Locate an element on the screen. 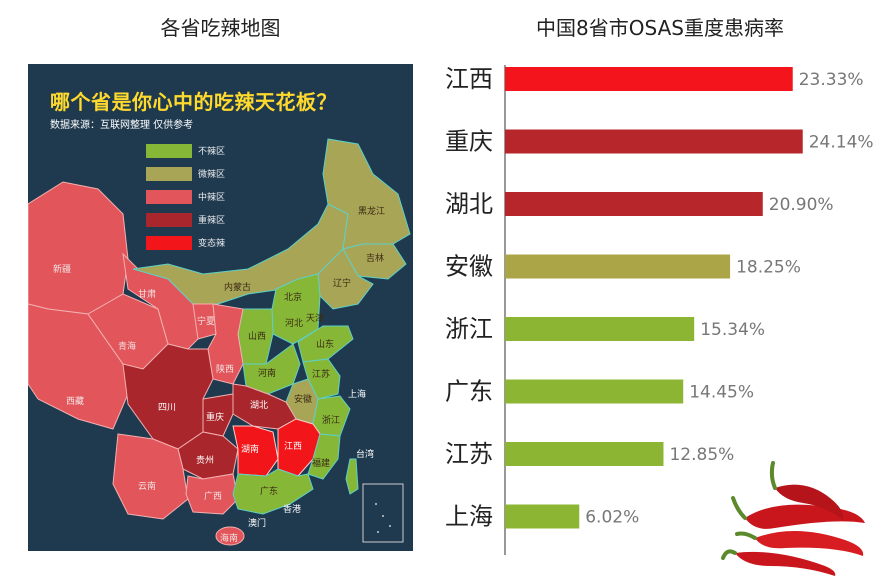 Image resolution: width=883 pixels, height=584 pixels. province-label-shaanxi: 陕西 is located at coordinates (225, 370).